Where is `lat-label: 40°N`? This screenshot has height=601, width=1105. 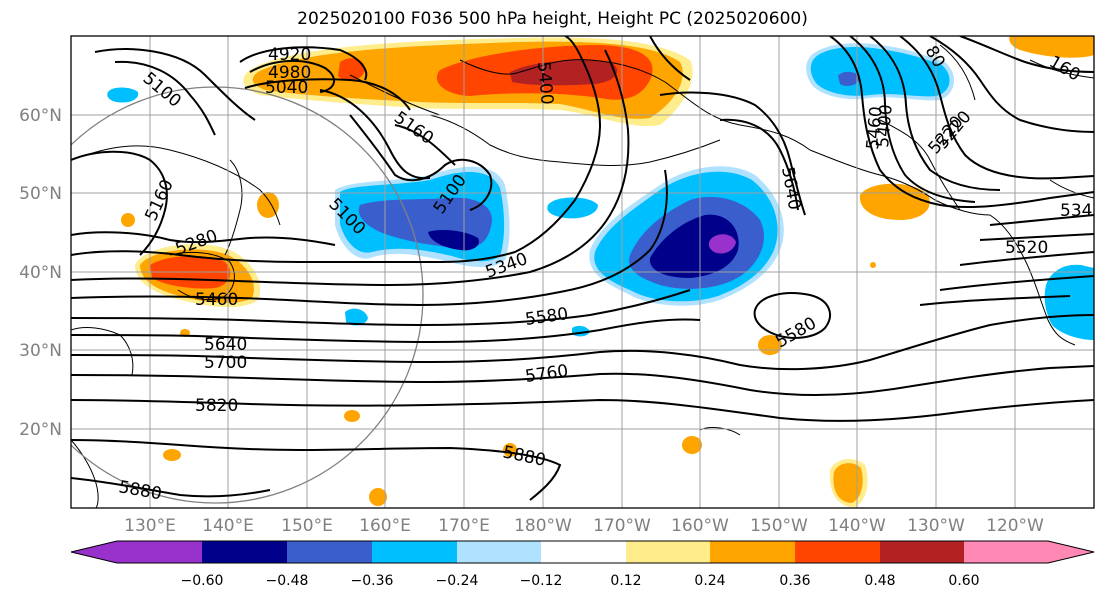 lat-label: 40°N is located at coordinates (40, 273).